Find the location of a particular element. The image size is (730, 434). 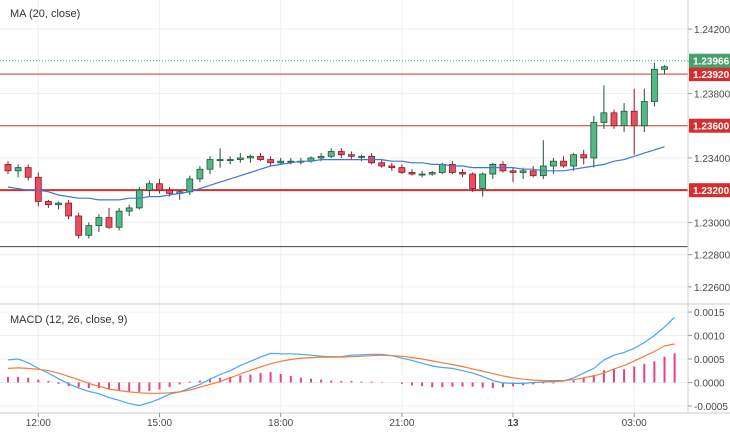

x-tick-label: 13 is located at coordinates (513, 423).